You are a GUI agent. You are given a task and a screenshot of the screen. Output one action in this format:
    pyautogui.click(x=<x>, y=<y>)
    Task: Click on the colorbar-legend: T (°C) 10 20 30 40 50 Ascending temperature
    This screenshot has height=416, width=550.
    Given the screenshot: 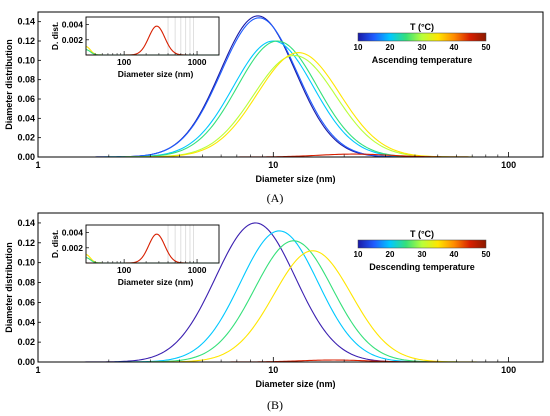 What is the action you would take?
    pyautogui.click(x=422, y=43)
    